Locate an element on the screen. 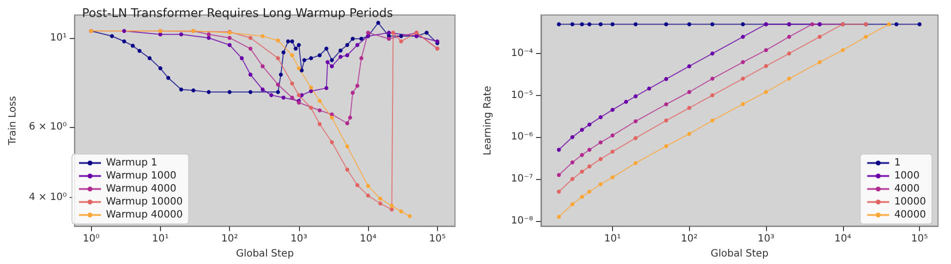 This screenshot has width=951, height=264. y-tick-label: 10⁻⁶ is located at coordinates (521, 137).